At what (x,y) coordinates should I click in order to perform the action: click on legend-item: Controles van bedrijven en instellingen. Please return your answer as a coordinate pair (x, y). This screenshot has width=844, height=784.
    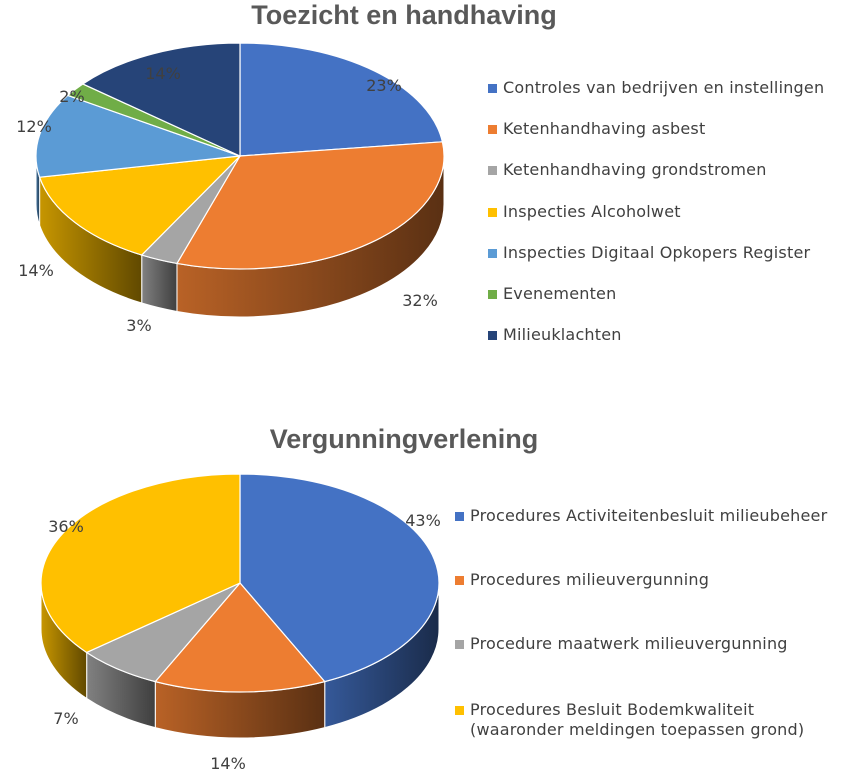
    Looking at the image, I should click on (656, 98).